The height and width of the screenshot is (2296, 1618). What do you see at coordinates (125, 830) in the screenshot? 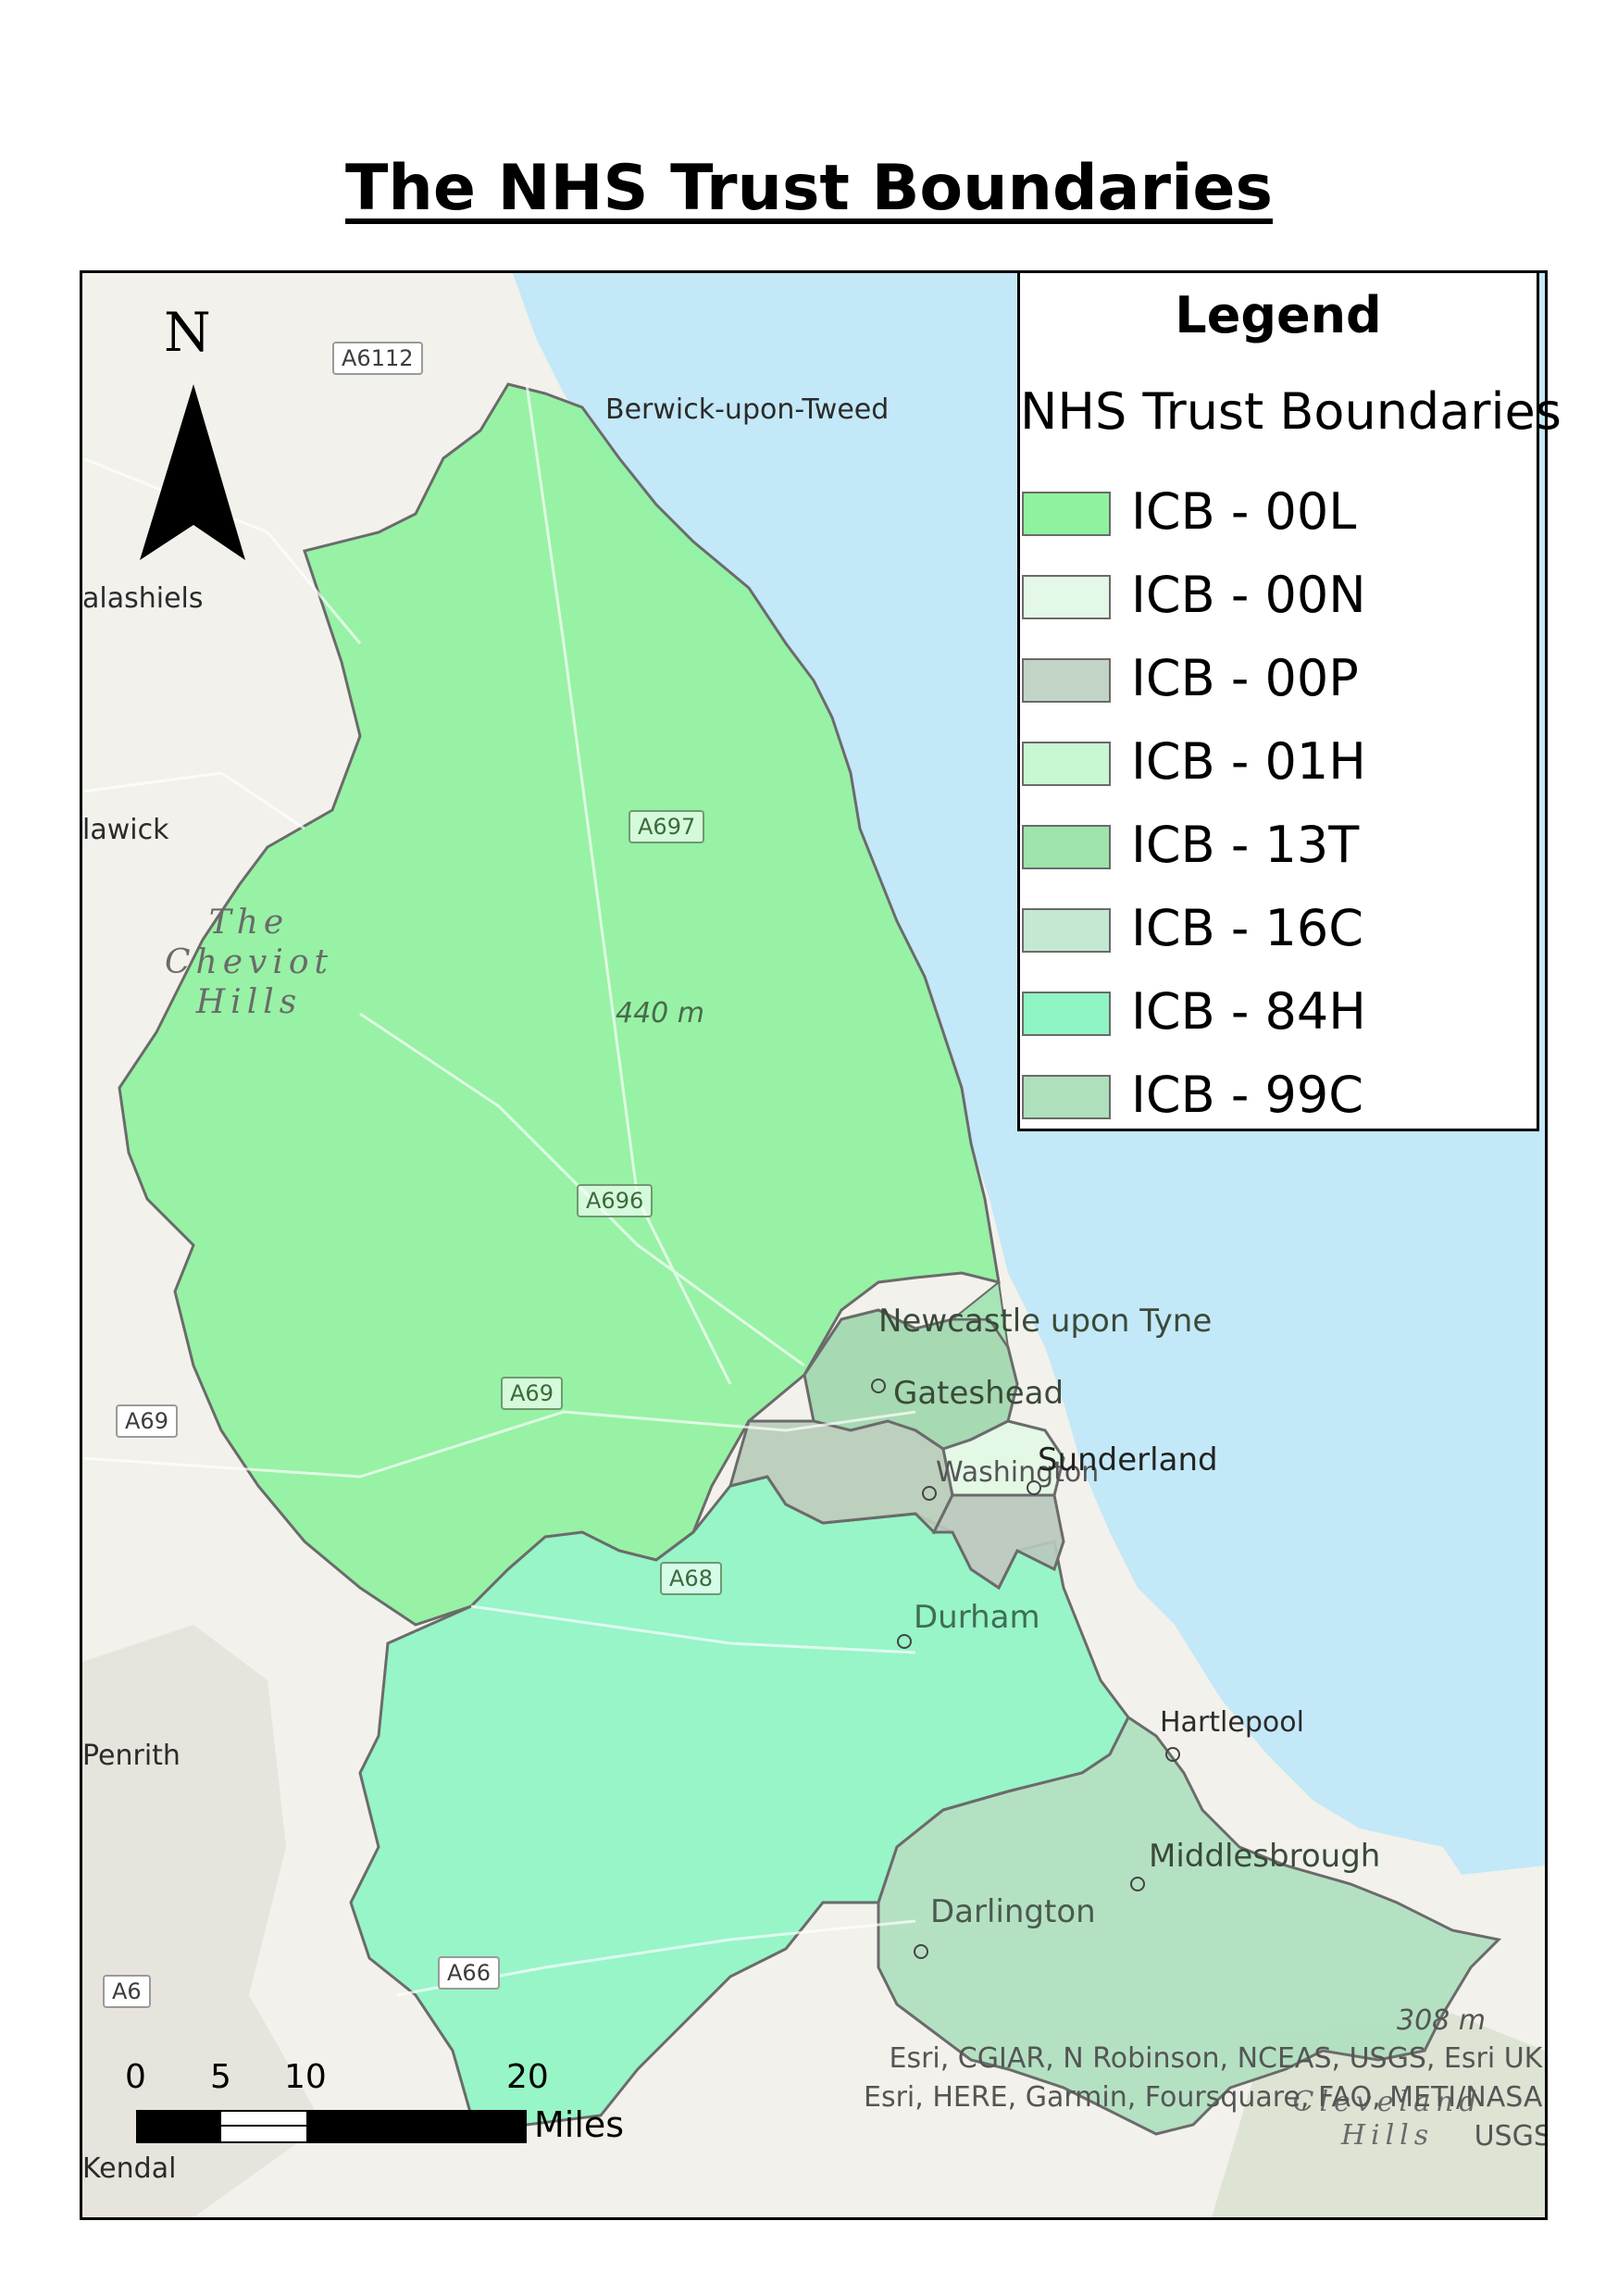
I see `place-hawick: lawick` at bounding box center [125, 830].